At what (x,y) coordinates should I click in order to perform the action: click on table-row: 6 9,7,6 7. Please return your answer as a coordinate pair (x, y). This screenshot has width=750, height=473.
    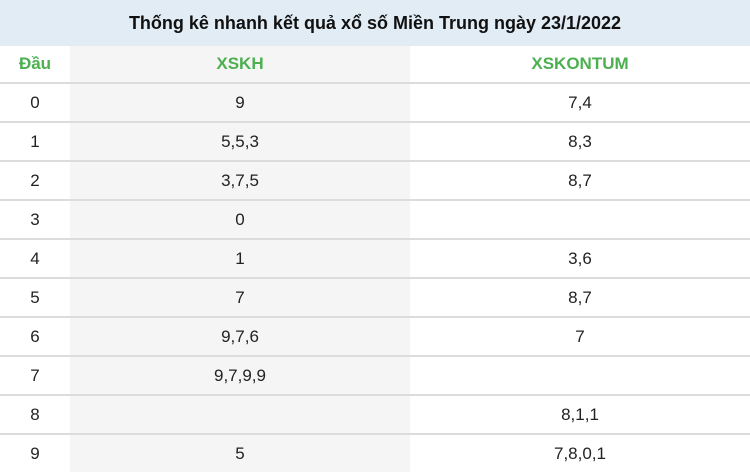
    Looking at the image, I should click on (375, 336).